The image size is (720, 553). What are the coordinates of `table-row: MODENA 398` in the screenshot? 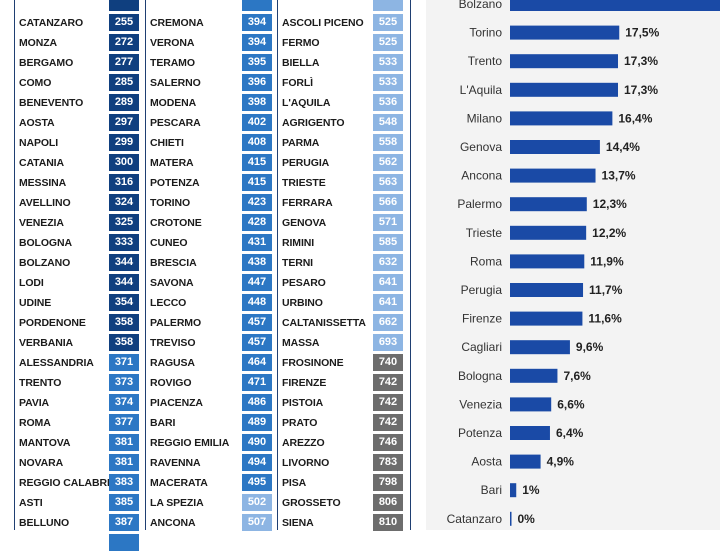 It's located at (212, 103).